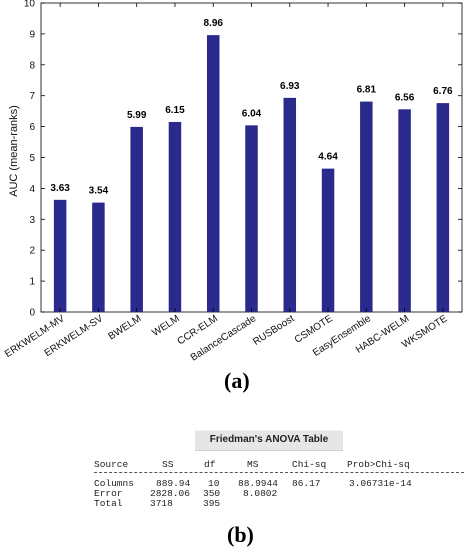  I want to click on anova-title: Friedman's ANOVA Table, so click(269, 439).